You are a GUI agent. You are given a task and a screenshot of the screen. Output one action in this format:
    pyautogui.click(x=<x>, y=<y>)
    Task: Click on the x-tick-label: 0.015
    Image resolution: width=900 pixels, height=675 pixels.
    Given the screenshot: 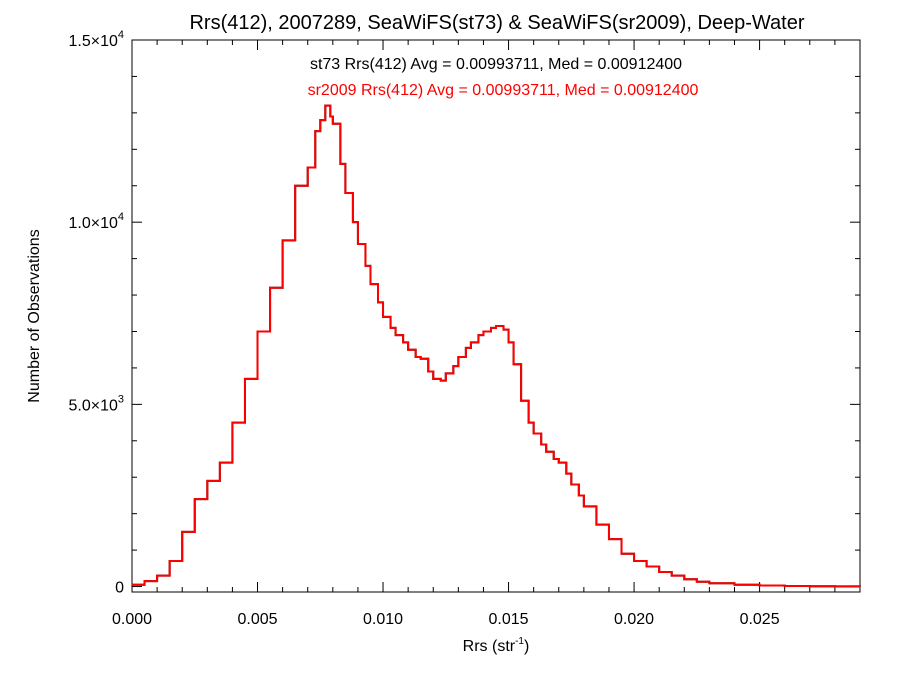 What is the action you would take?
    pyautogui.click(x=509, y=619)
    